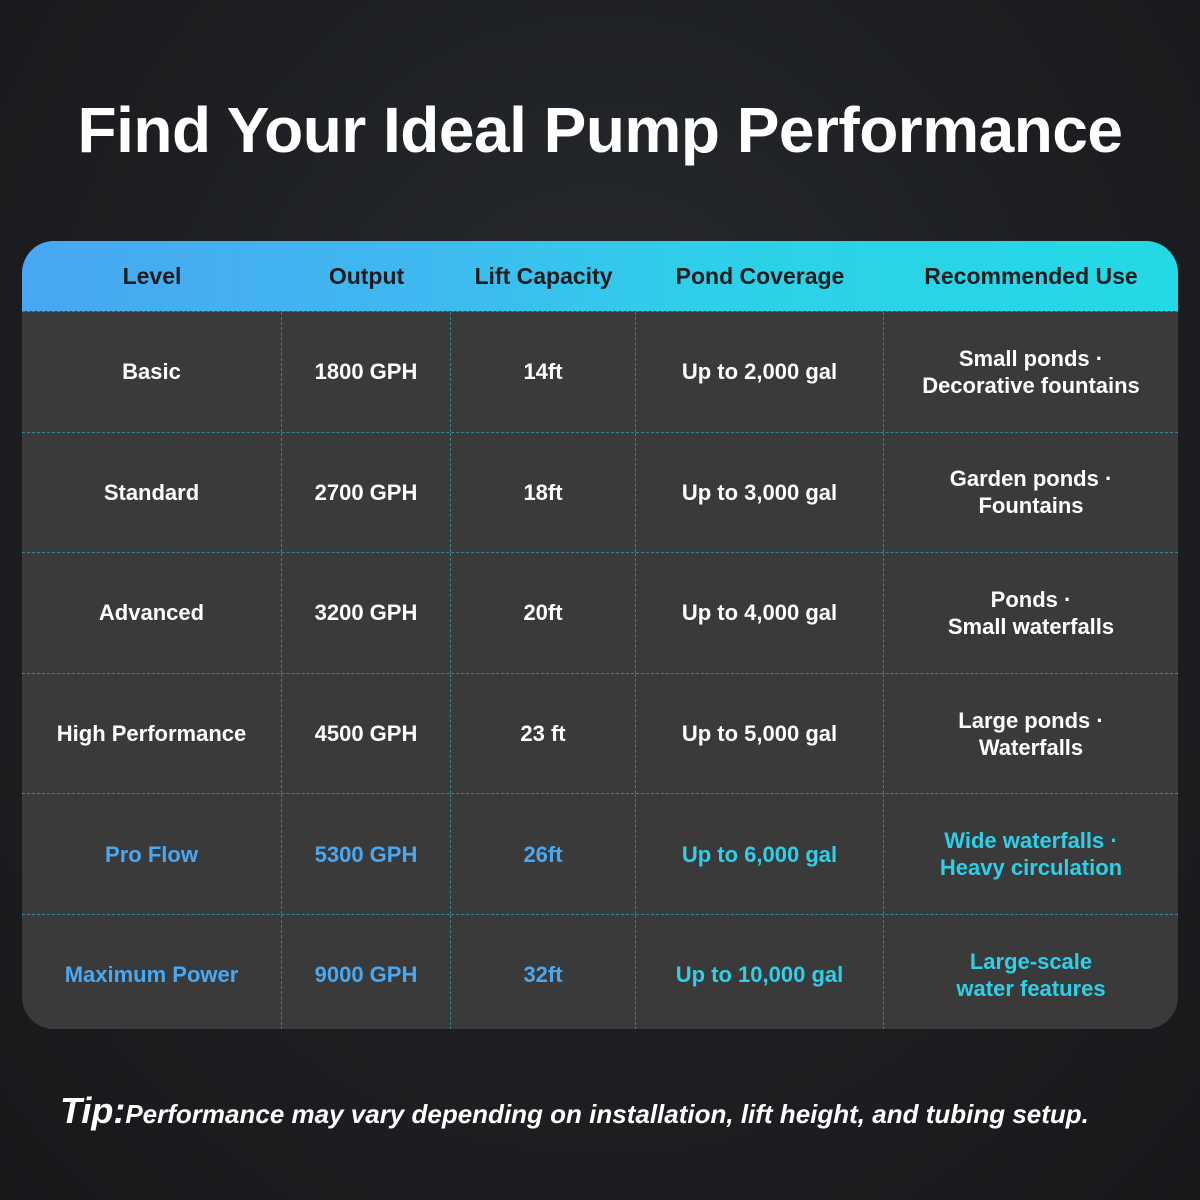  I want to click on use-cell: Garden ponds · Fountains, so click(1031, 493).